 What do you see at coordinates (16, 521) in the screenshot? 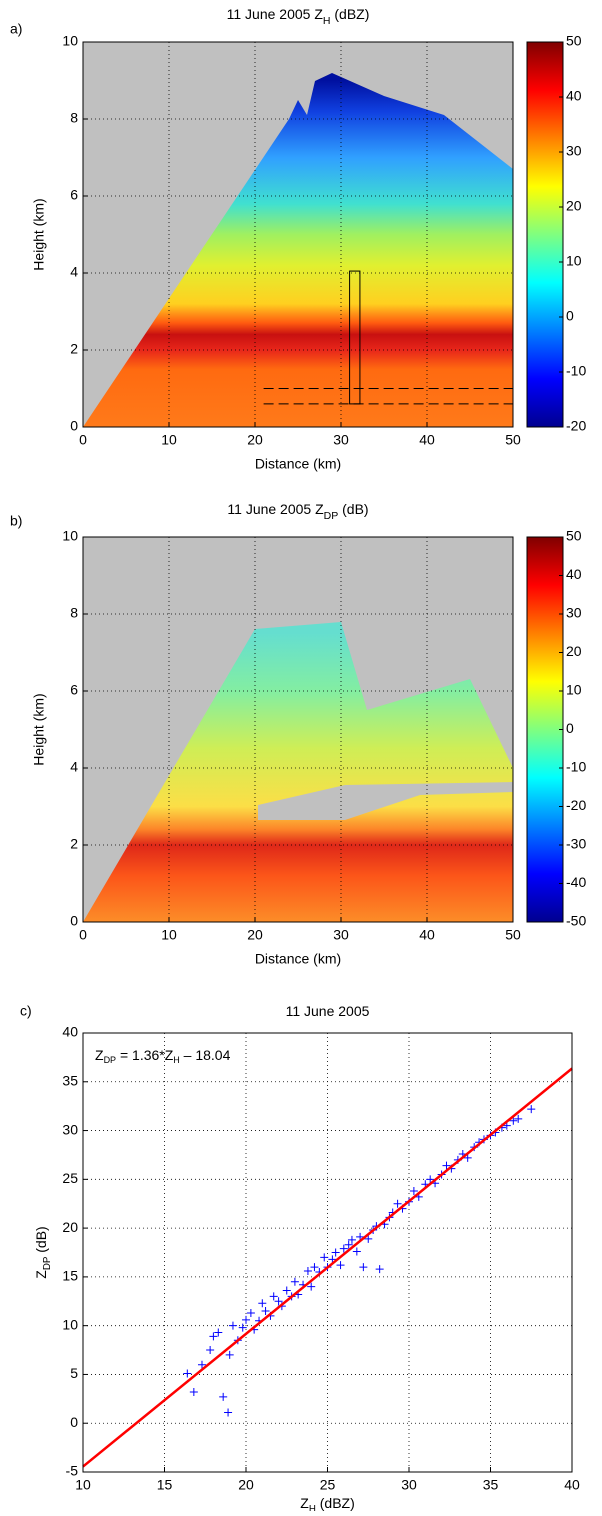
I see `panel-label: b)` at bounding box center [16, 521].